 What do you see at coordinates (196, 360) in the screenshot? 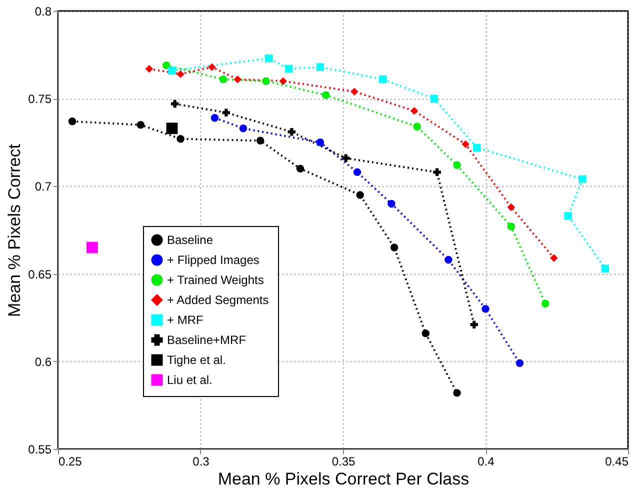
I see `legend-label: Tighe et al.` at bounding box center [196, 360].